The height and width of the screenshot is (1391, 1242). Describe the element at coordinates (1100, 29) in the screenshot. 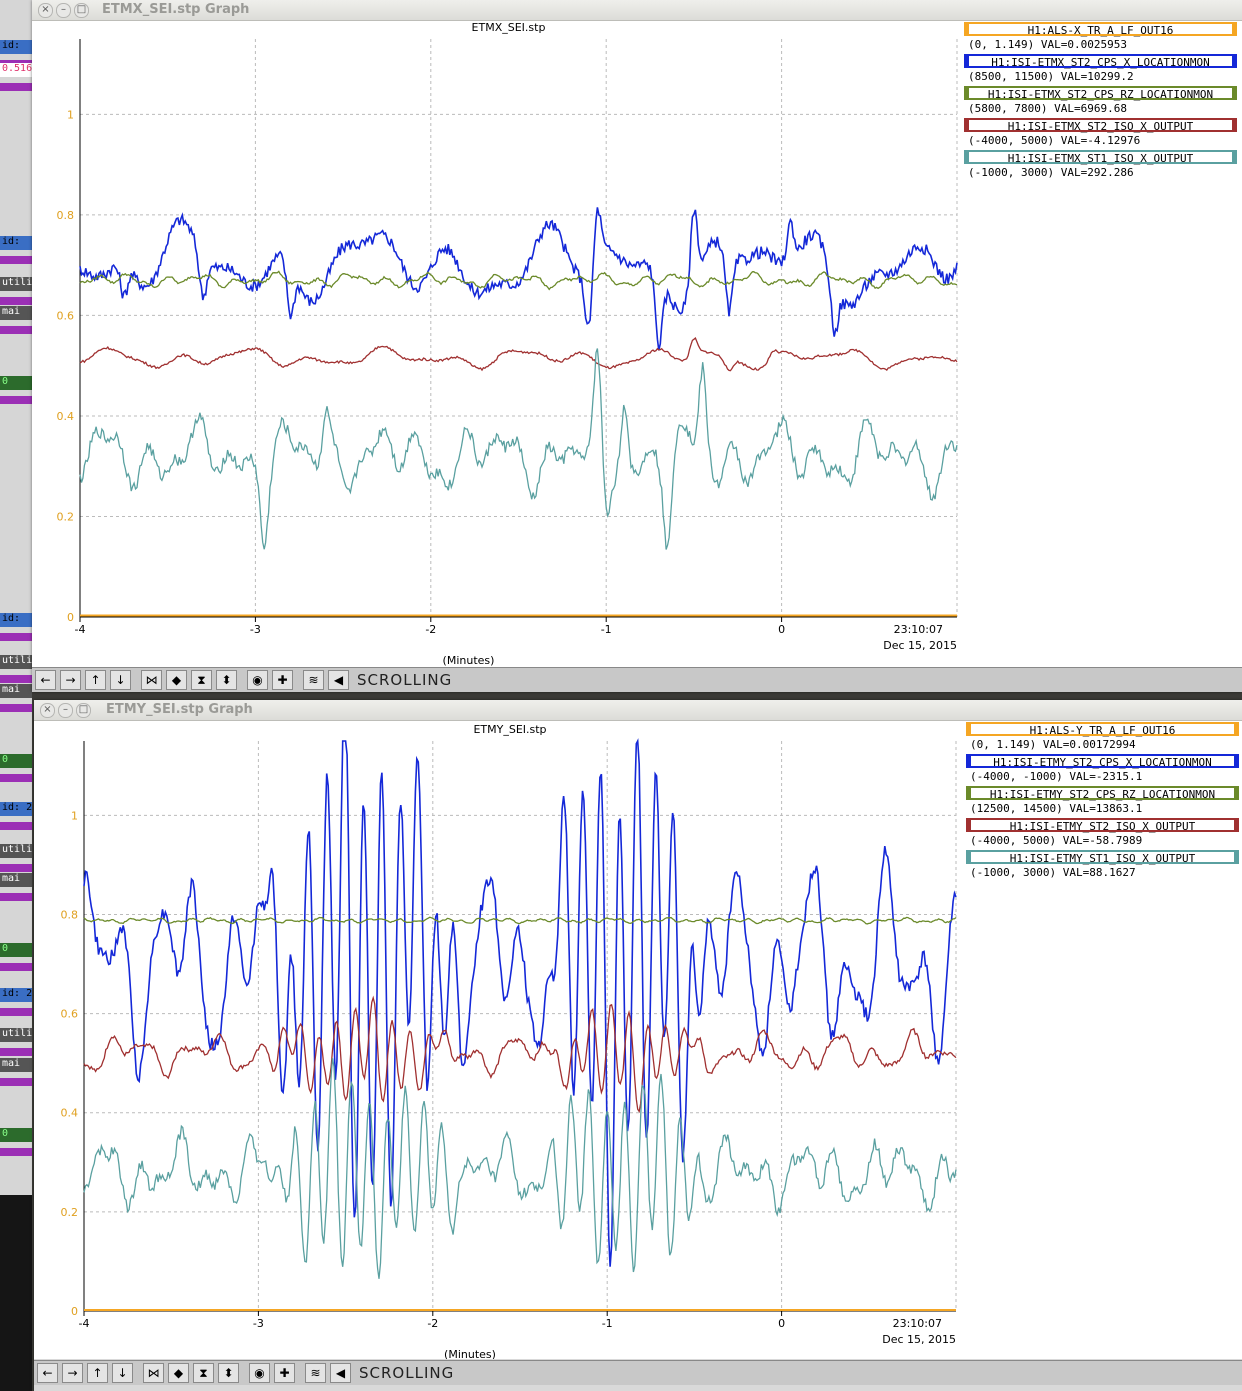

I see `legend-entry-name: H1:ALS-X_TR_A_LF_OUT16` at that location.